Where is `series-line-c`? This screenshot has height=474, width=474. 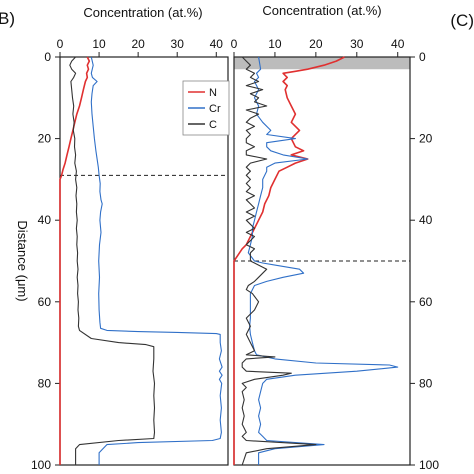 series-line-c is located at coordinates (279, 261).